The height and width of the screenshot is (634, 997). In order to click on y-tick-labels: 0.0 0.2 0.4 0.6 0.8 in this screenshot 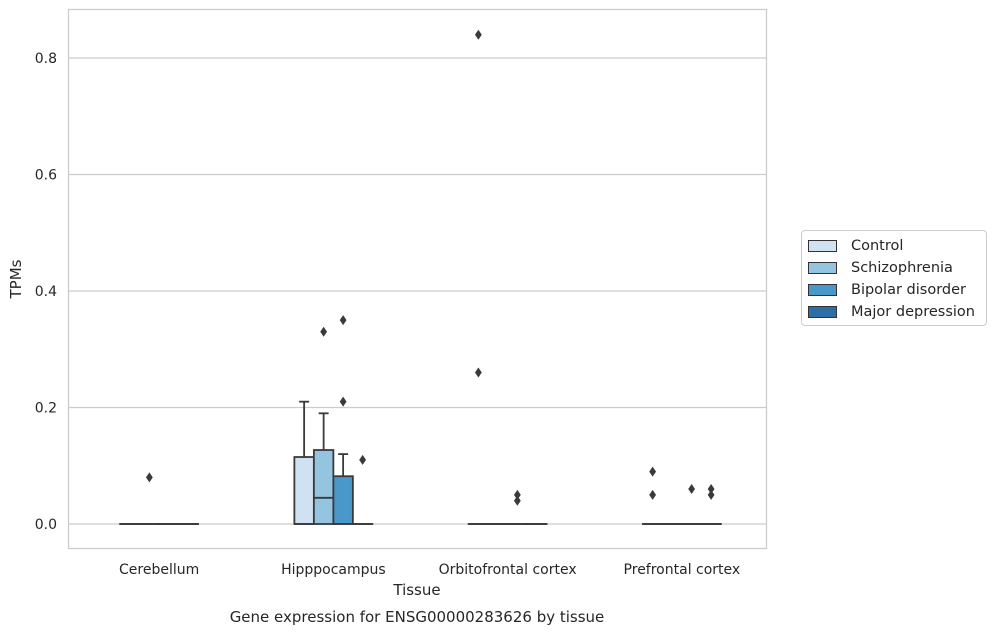, I will do `click(46, 292)`.